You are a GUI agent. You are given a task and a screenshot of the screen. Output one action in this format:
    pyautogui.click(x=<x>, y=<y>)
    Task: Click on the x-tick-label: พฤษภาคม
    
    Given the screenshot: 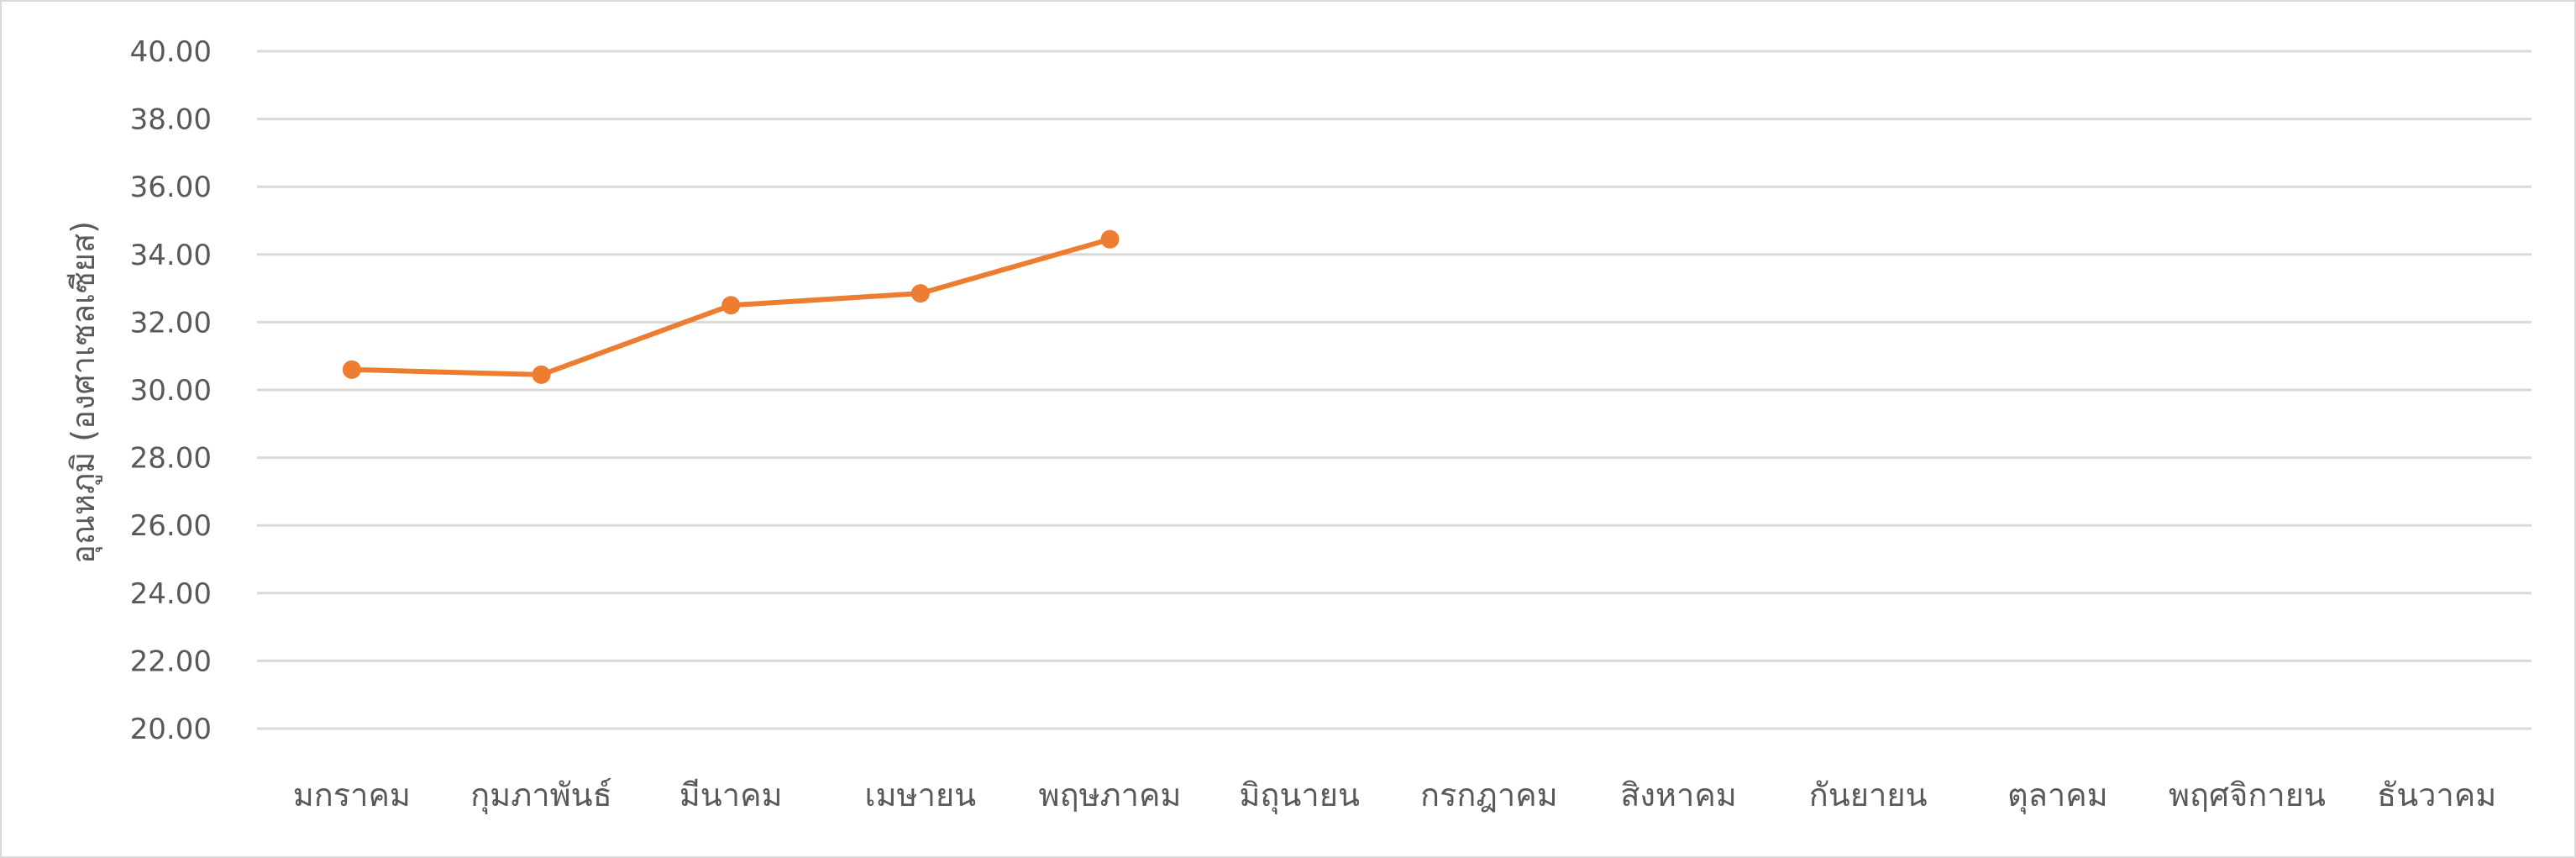 What is the action you would take?
    pyautogui.click(x=1110, y=794)
    